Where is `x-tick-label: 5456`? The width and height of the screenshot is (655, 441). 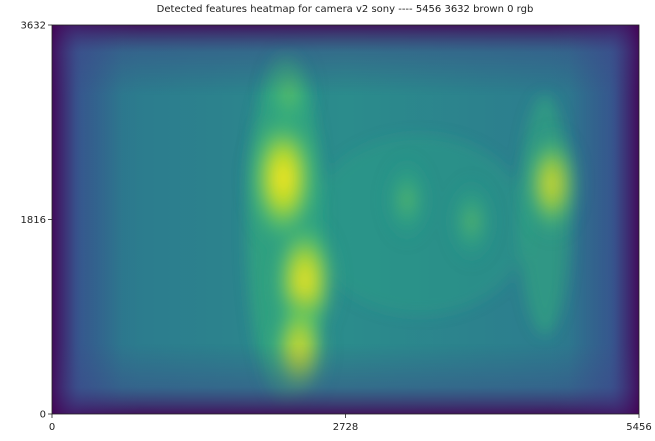 x-tick-label: 5456 is located at coordinates (638, 427).